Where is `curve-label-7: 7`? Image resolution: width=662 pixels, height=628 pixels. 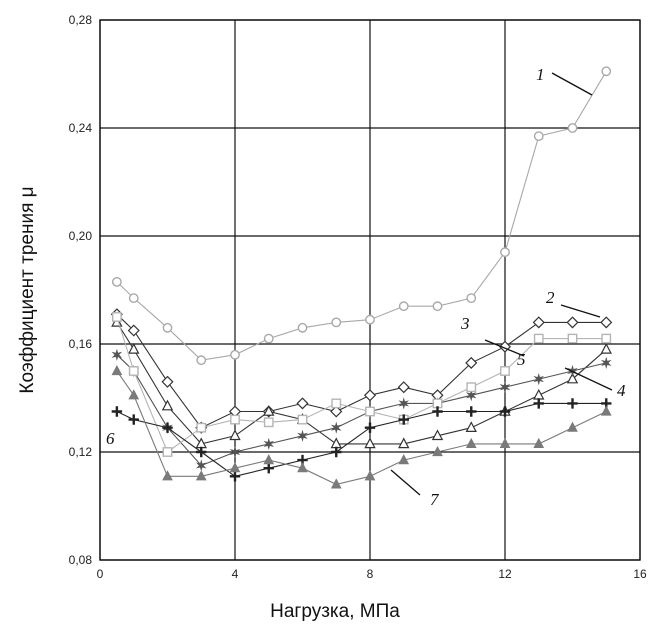
curve-label-7: 7 is located at coordinates (415, 489).